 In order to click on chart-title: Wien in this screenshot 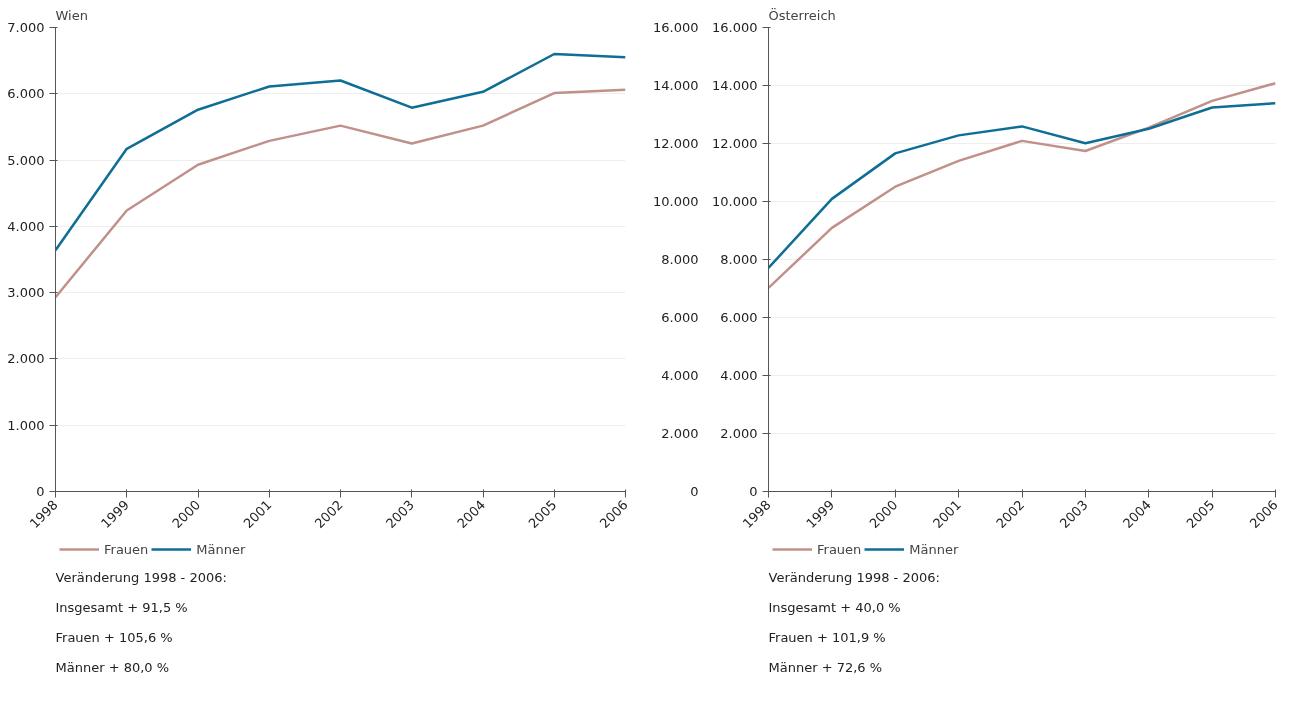, I will do `click(71, 15)`.